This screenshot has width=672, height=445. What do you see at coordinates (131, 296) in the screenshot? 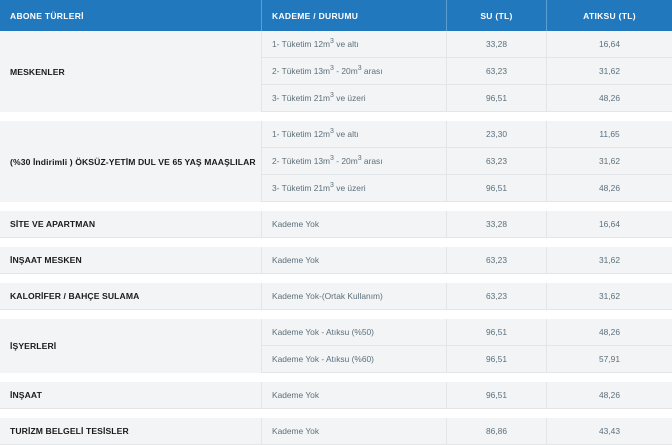
I see `subscriber-type-cell: KALORİFER / BAHÇE SULAMA` at bounding box center [131, 296].